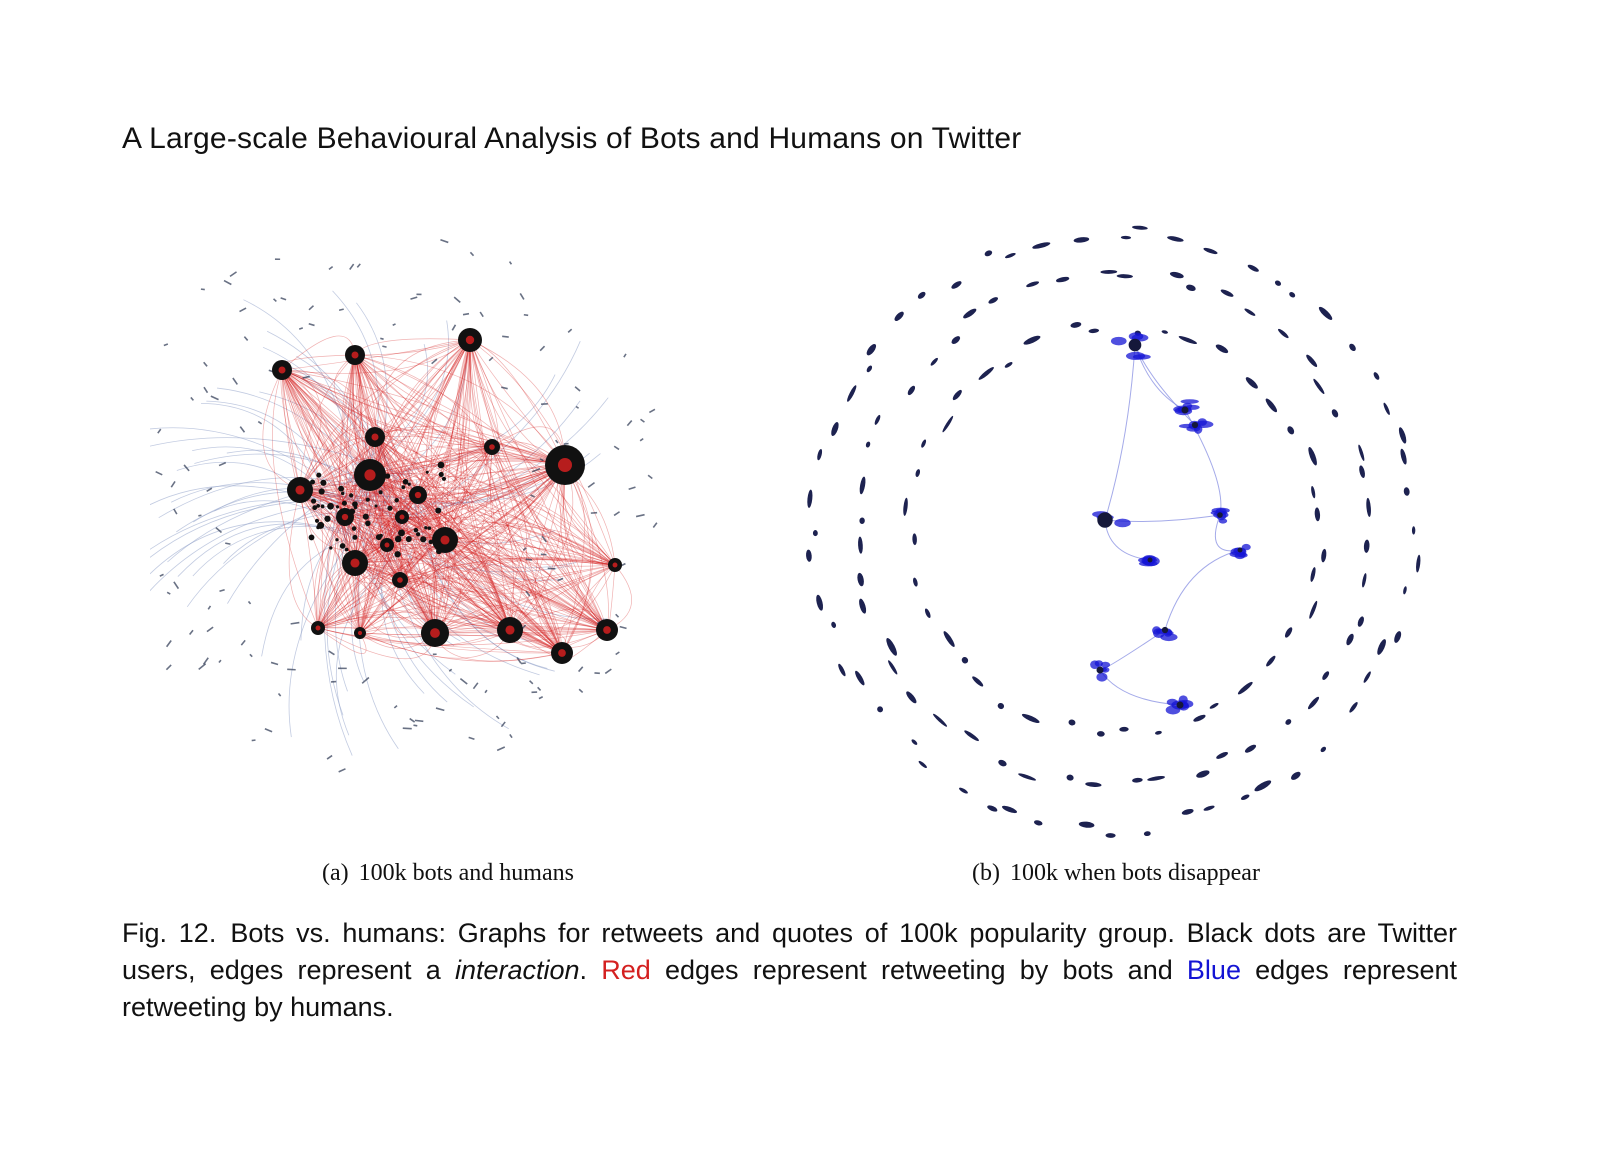  What do you see at coordinates (1141, 357) in the screenshot?
I see `human-cluster` at bounding box center [1141, 357].